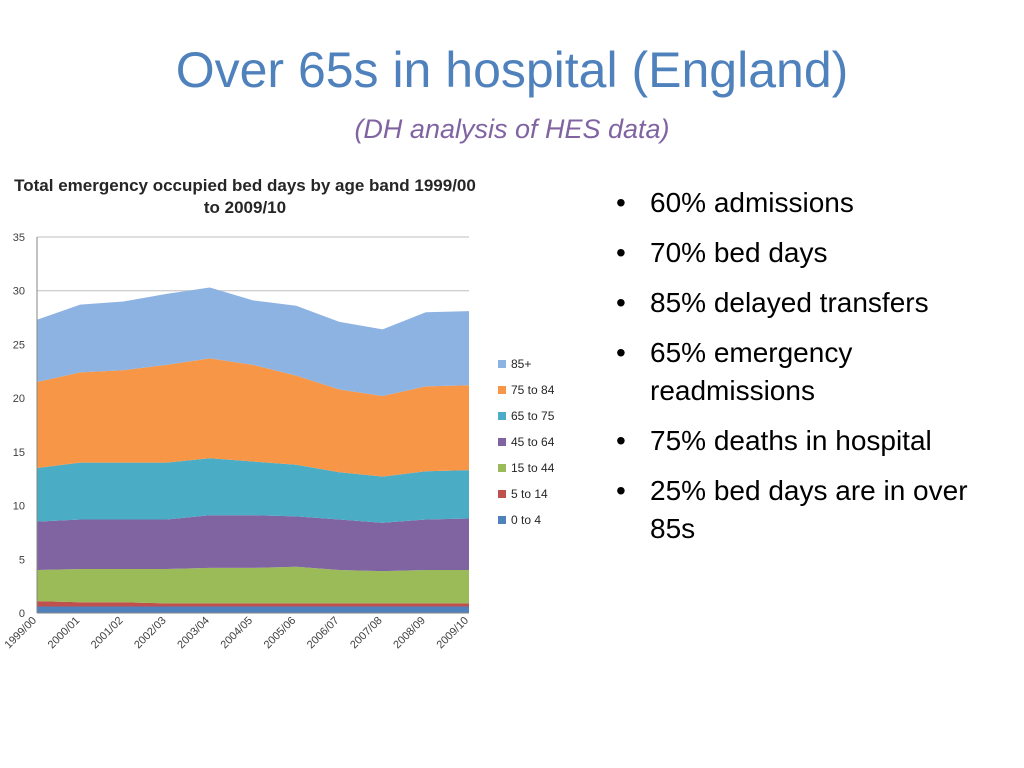 This screenshot has height=768, width=1024. What do you see at coordinates (19, 238) in the screenshot?
I see `y-tick-label: 35` at bounding box center [19, 238].